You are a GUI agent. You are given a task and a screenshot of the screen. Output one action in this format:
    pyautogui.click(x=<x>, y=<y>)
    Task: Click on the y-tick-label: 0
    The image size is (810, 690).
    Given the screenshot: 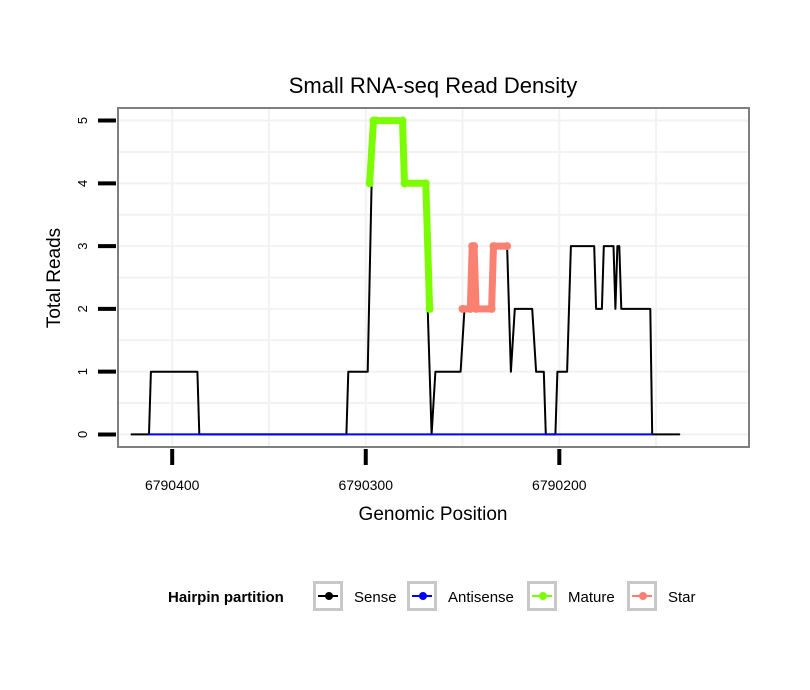 What is the action you would take?
    pyautogui.click(x=82, y=434)
    